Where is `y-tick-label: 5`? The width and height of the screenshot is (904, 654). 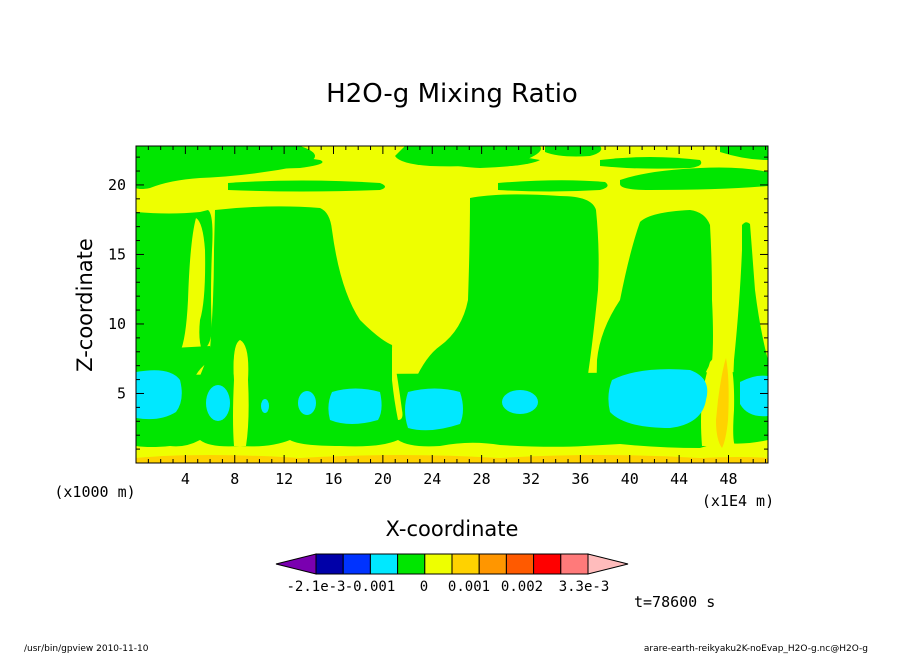 y-tick-label: 5 is located at coordinates (121, 393).